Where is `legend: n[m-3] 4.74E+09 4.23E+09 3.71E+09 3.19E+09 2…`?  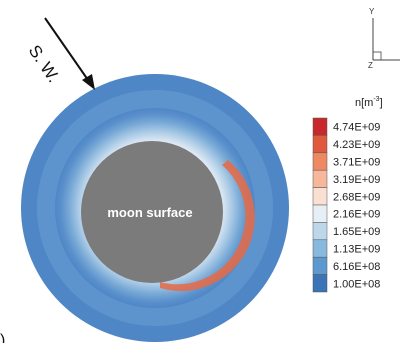
legend: n[m-3] 4.74E+09 4.23E+09 3.71E+09 3.19E+09 2… is located at coordinates (347, 194).